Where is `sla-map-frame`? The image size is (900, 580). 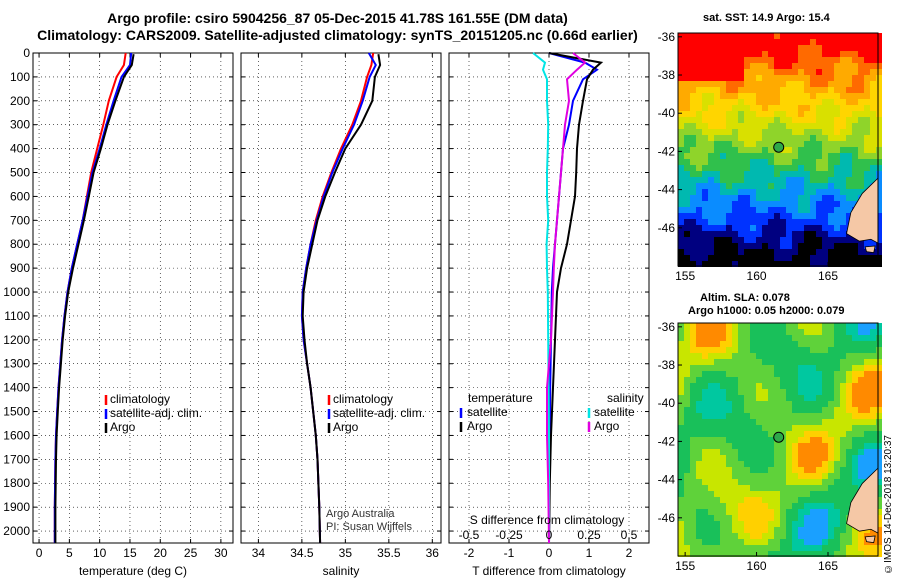
sla-map-frame is located at coordinates (778, 439).